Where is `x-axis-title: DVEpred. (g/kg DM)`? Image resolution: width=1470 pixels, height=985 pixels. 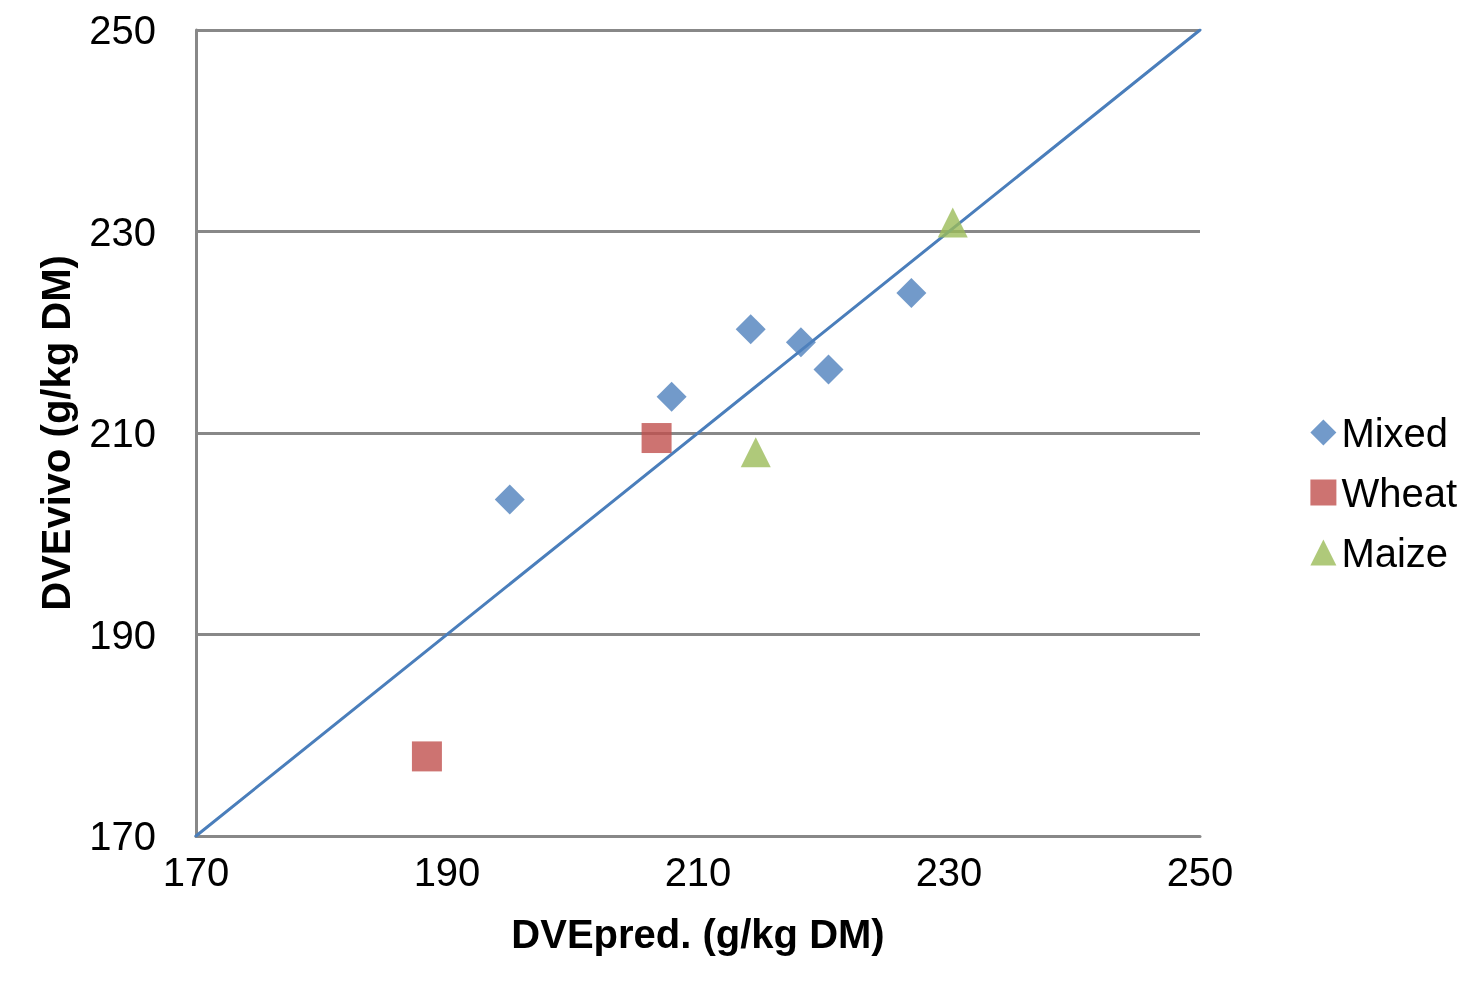
x-axis-title: DVEpred. (g/kg DM) is located at coordinates (698, 934).